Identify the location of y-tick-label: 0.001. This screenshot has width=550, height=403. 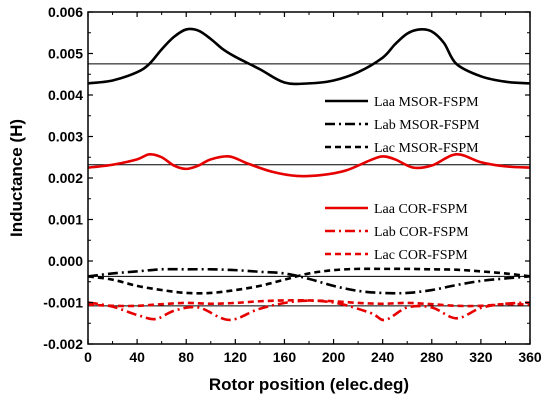
(65, 220).